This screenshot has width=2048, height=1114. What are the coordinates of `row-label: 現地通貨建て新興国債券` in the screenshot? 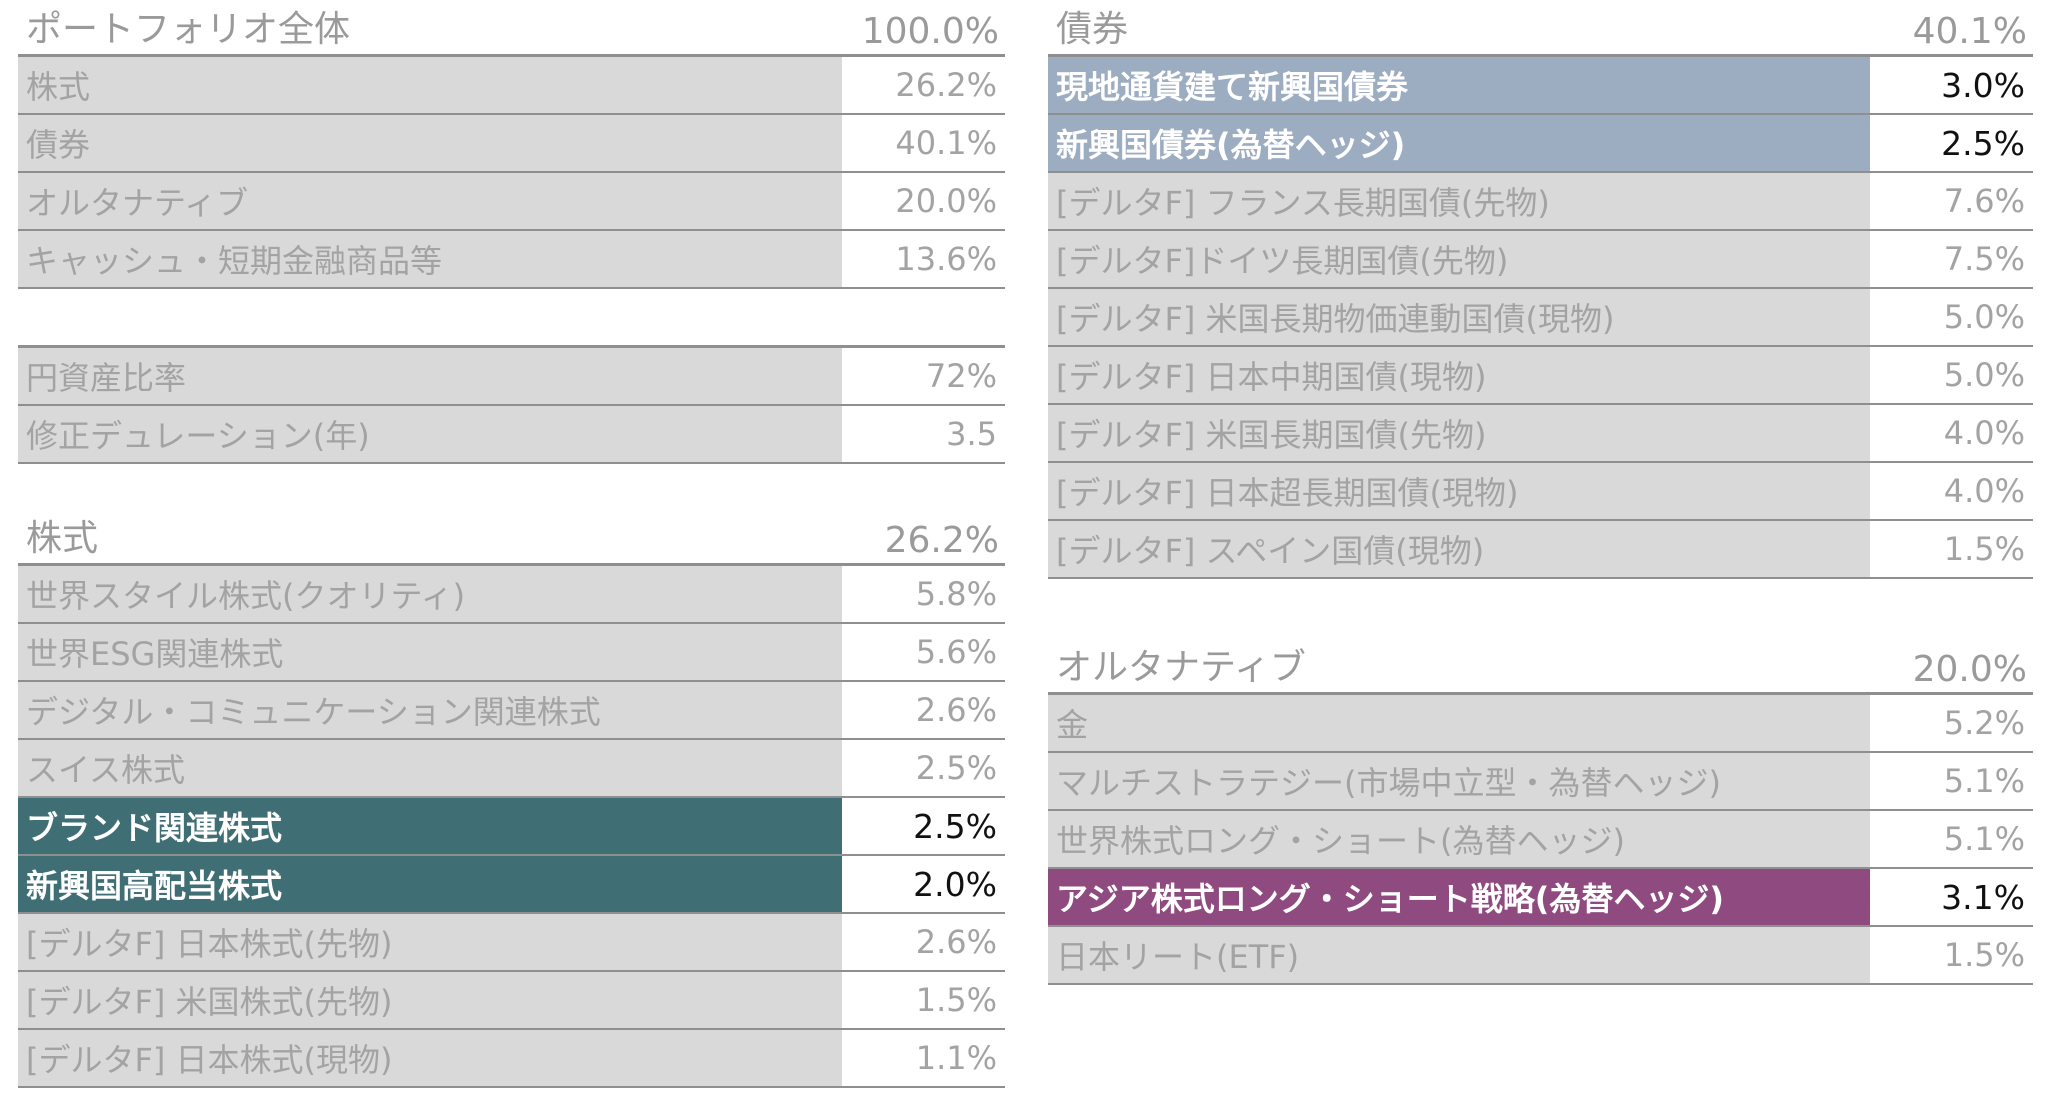 It's located at (1460, 85).